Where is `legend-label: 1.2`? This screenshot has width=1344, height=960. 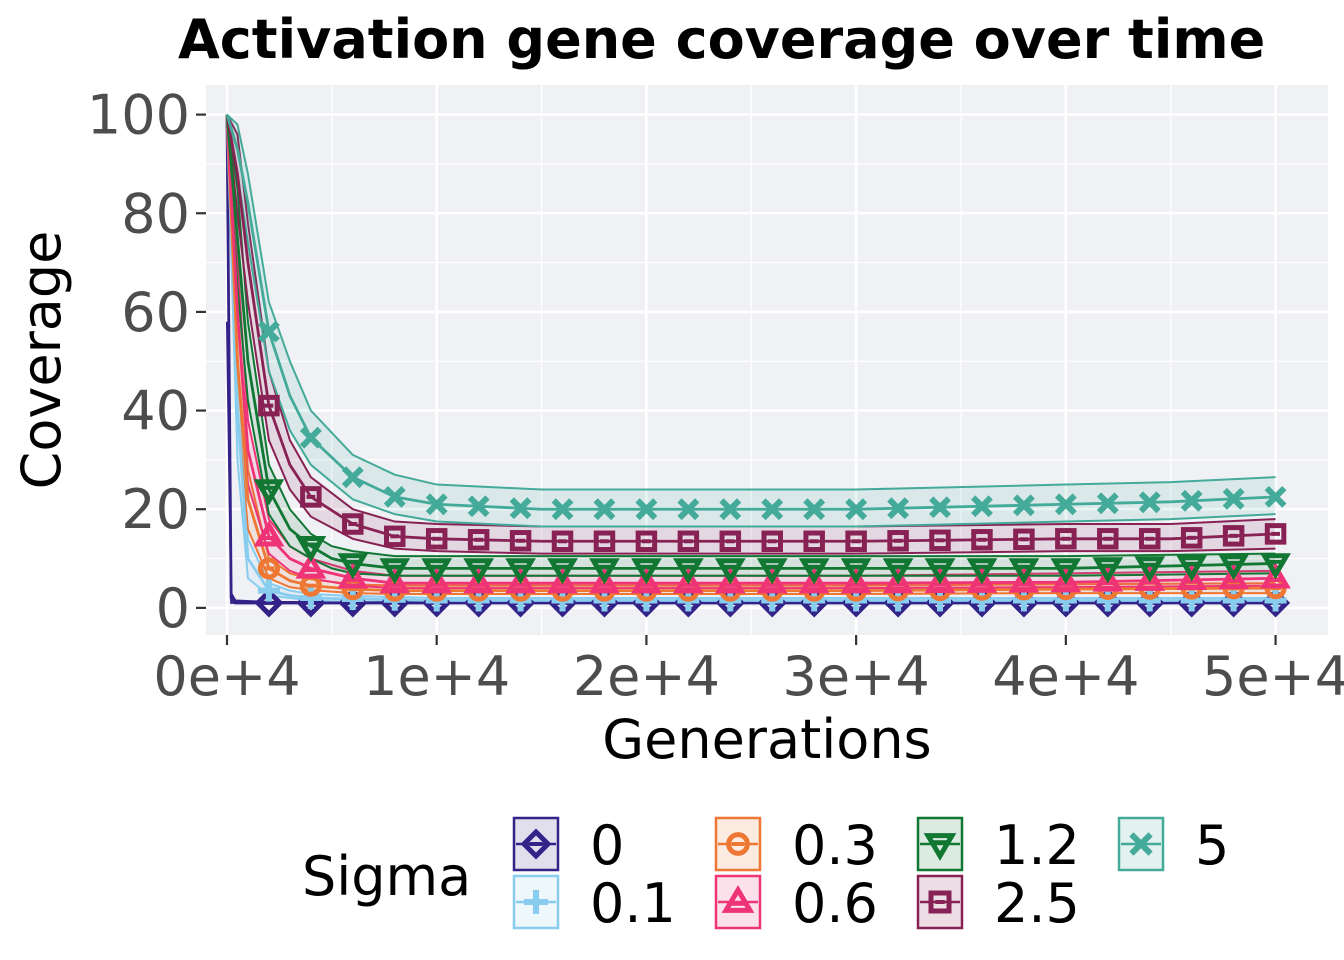
legend-label: 1.2 is located at coordinates (1037, 845).